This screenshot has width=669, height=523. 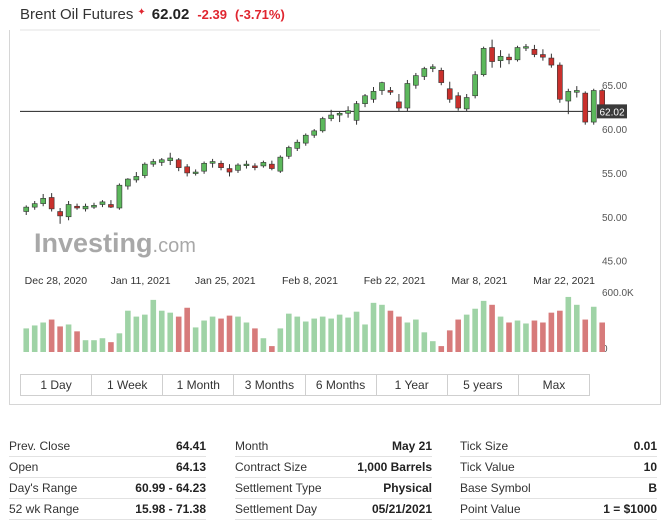 I want to click on range-button-6-months: 6 Months, so click(x=341, y=385).